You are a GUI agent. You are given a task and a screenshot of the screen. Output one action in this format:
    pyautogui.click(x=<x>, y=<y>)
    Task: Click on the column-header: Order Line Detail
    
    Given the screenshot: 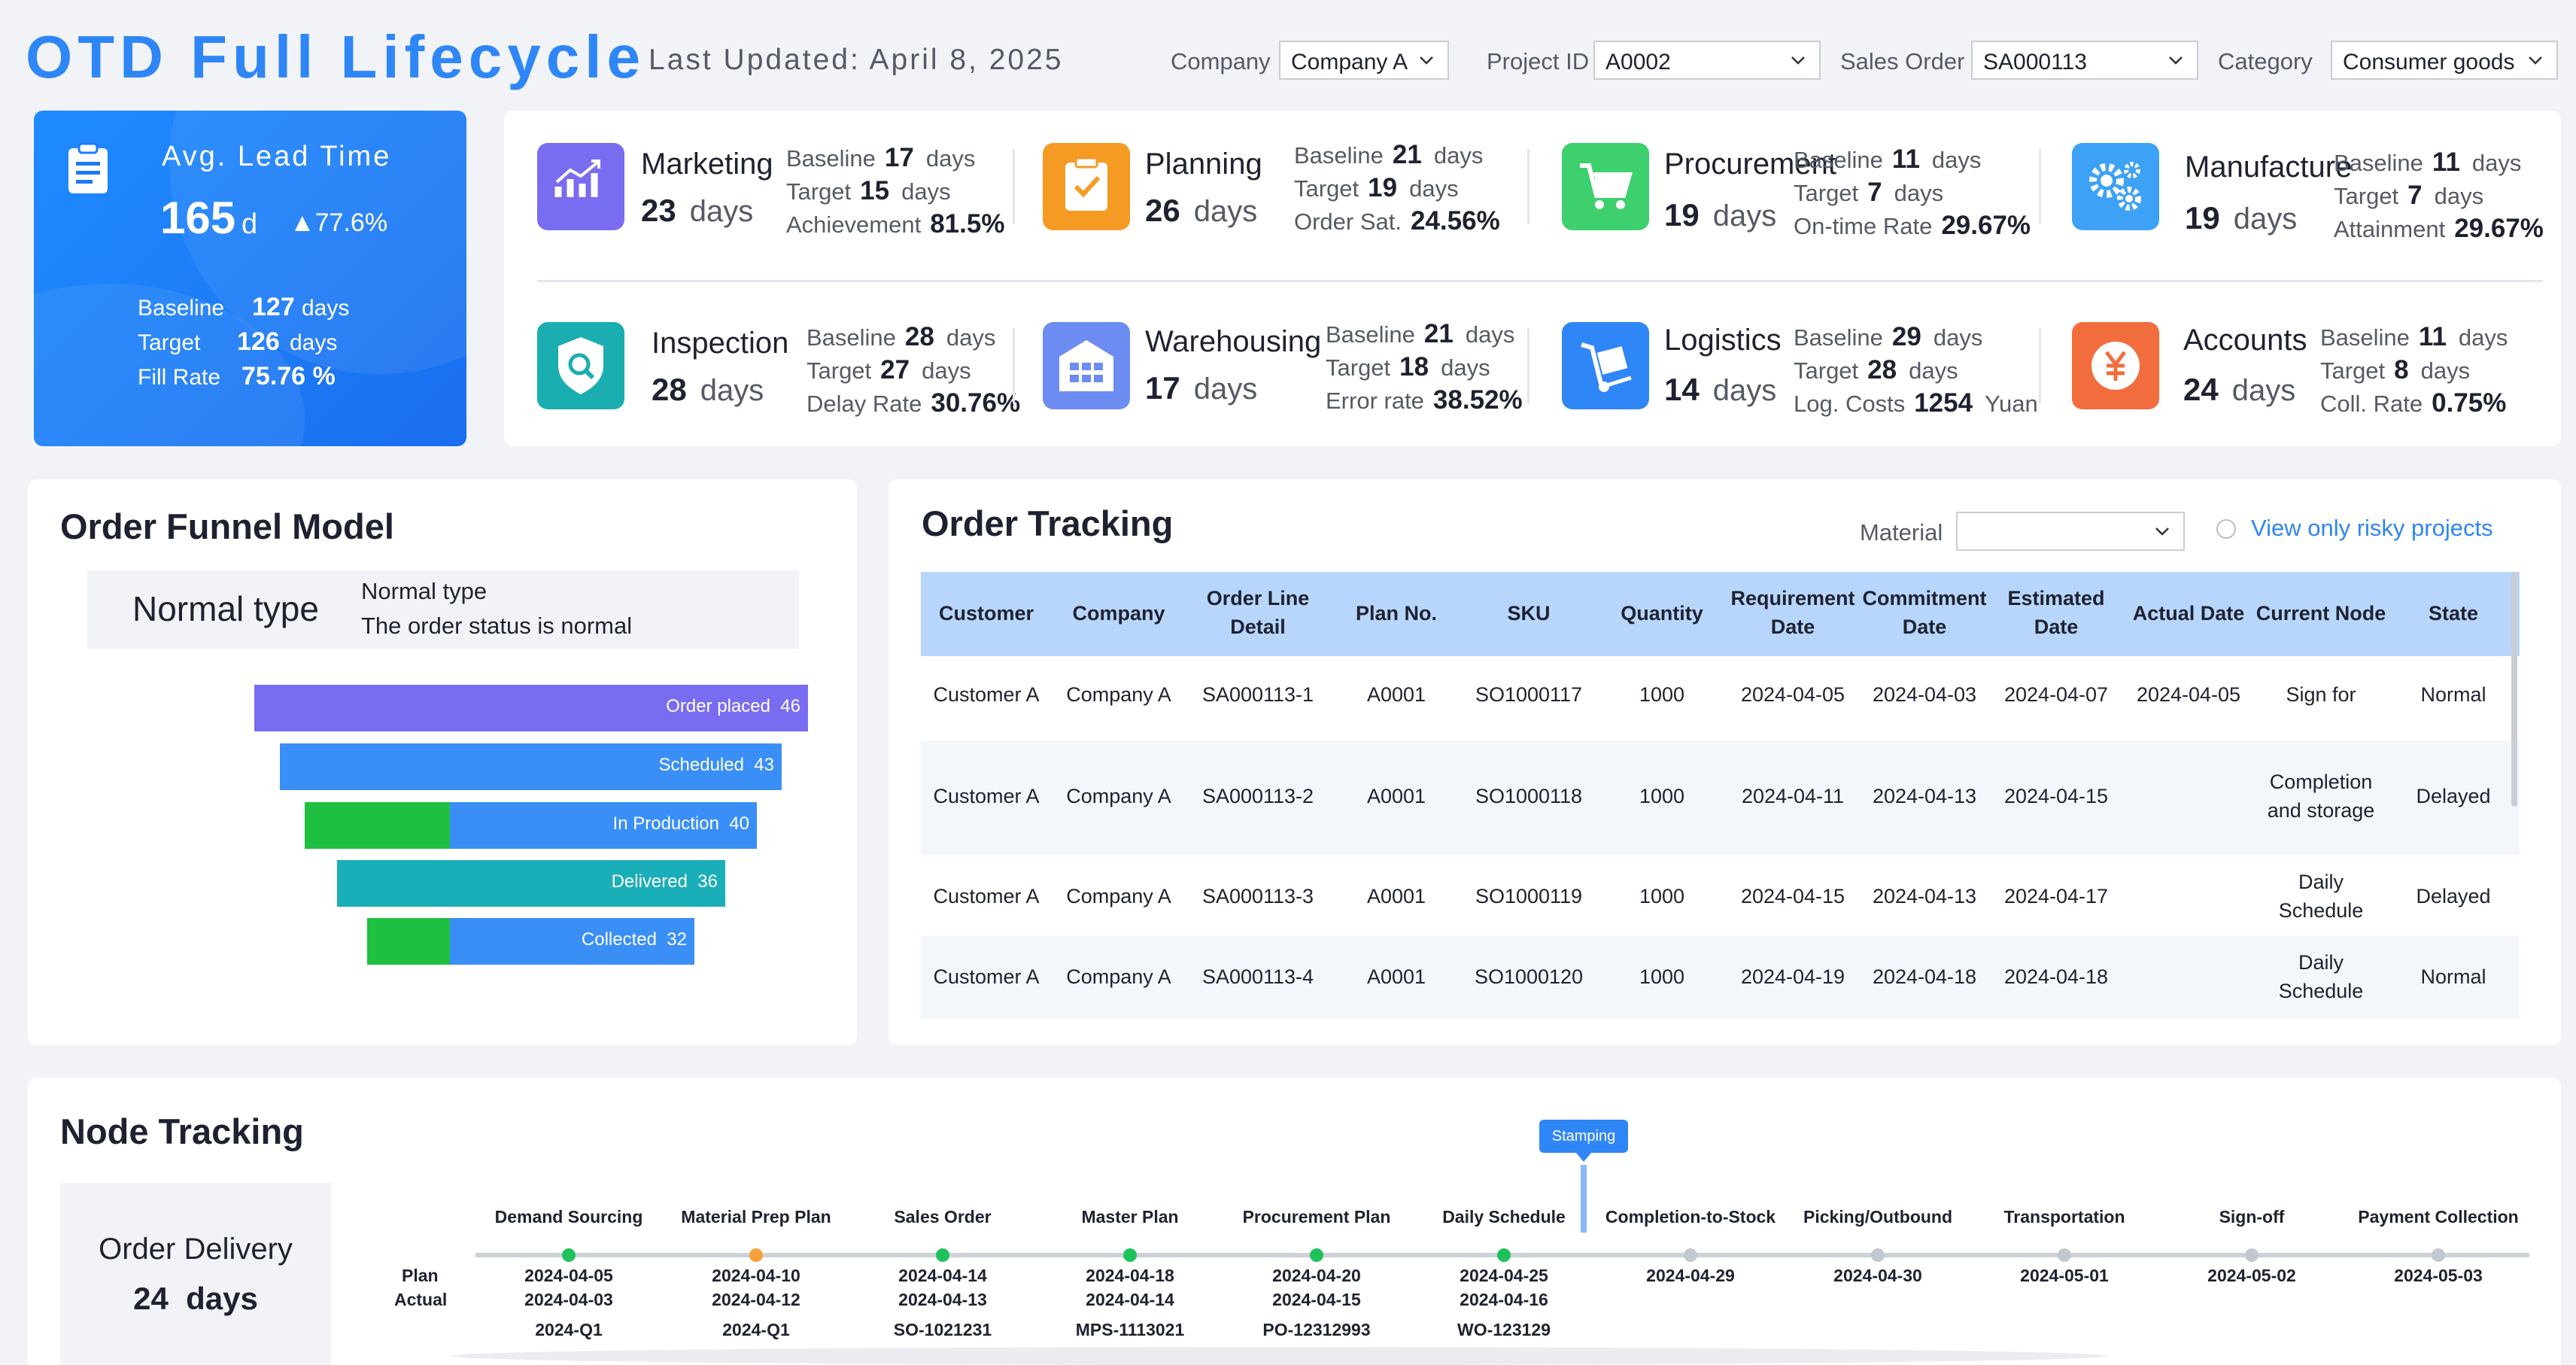 What is the action you would take?
    pyautogui.click(x=1258, y=612)
    